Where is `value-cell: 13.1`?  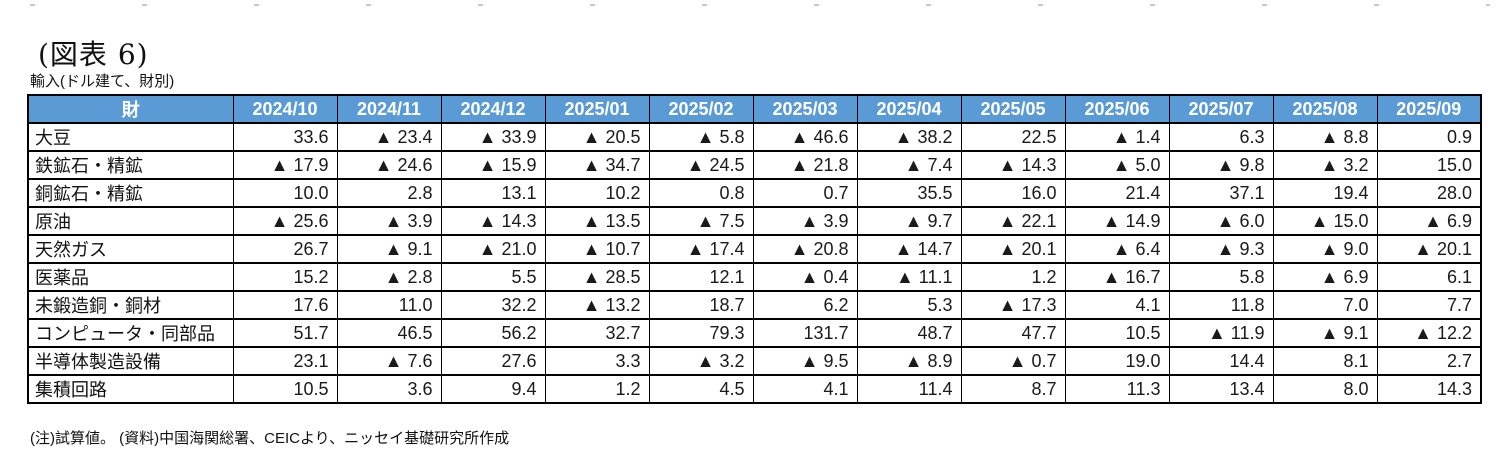
value-cell: 13.1 is located at coordinates (493, 193).